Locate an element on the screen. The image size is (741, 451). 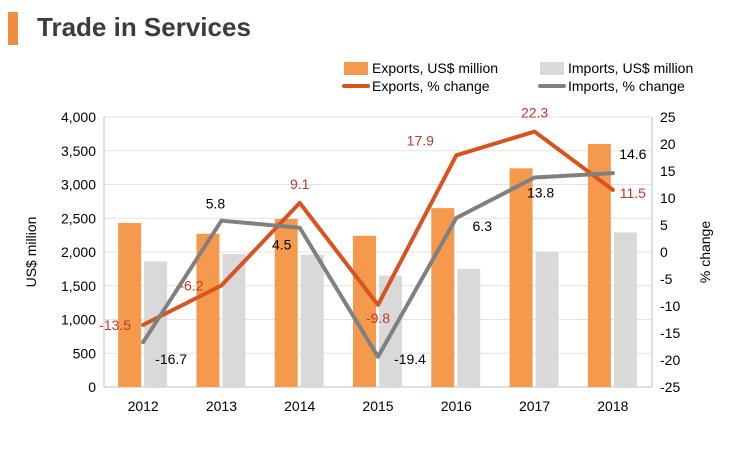
x-tick-label: 2018 is located at coordinates (612, 406).